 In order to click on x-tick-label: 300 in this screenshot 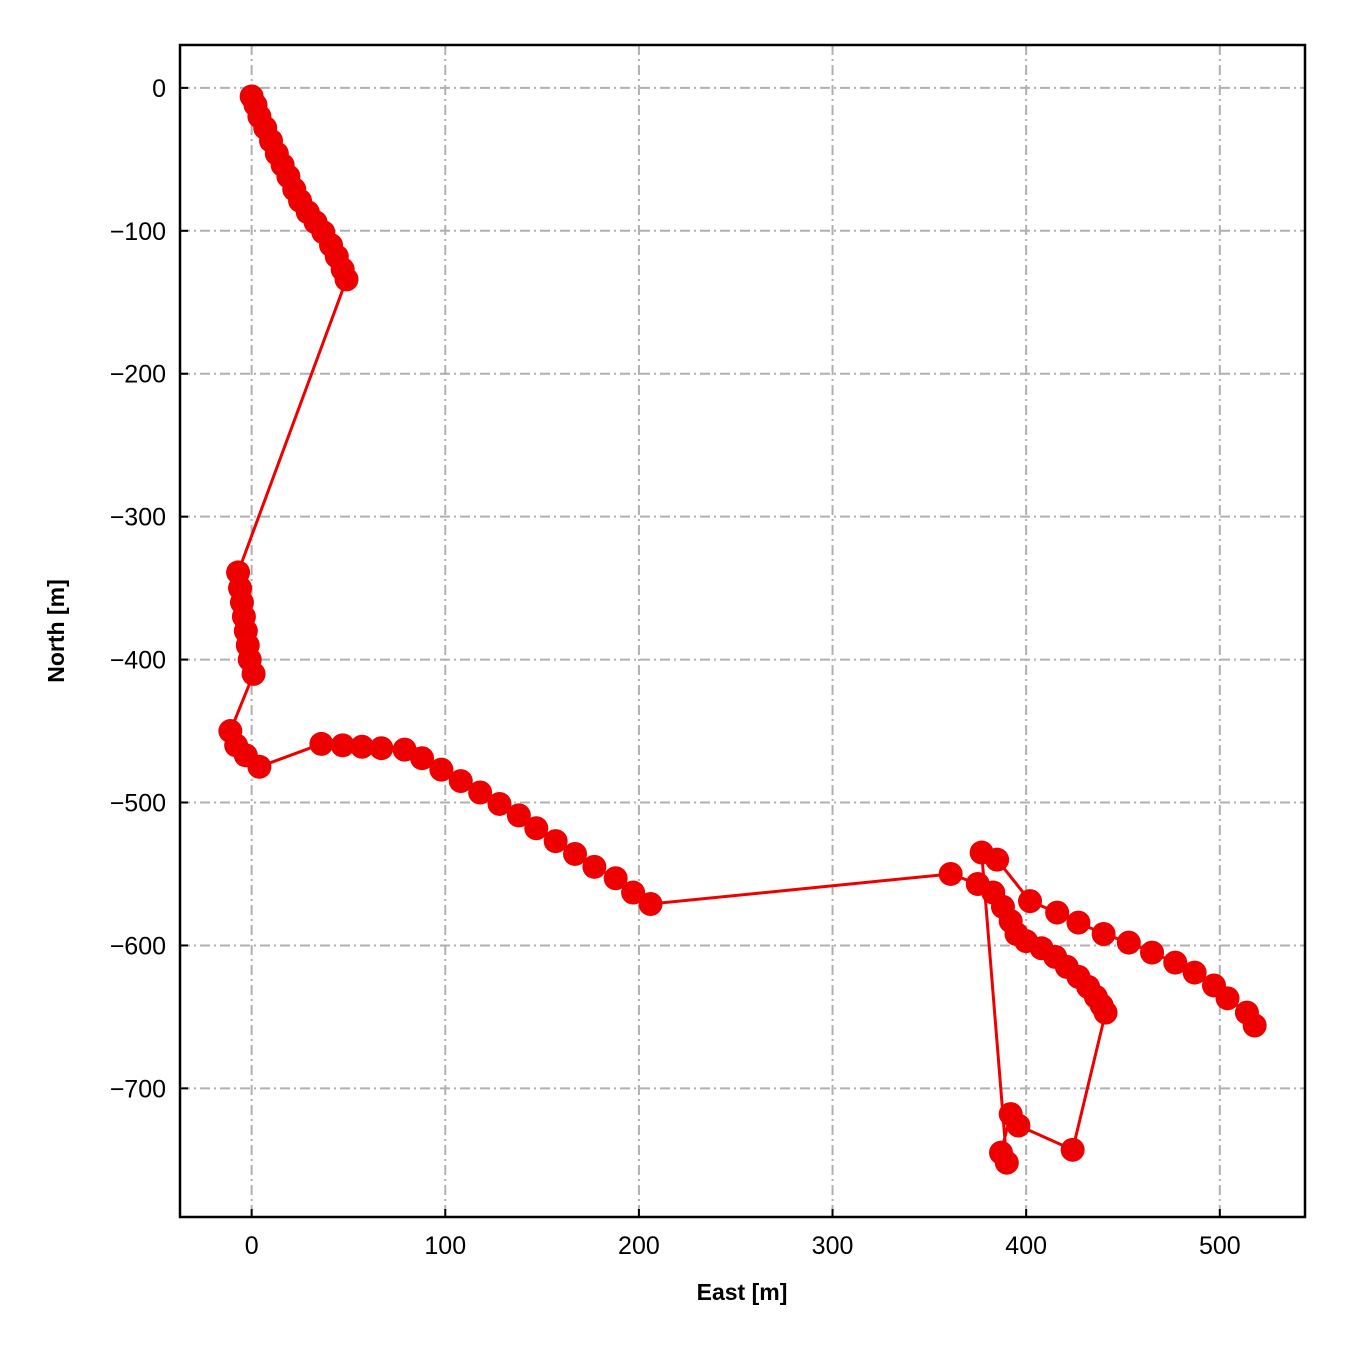, I will do `click(833, 1246)`.